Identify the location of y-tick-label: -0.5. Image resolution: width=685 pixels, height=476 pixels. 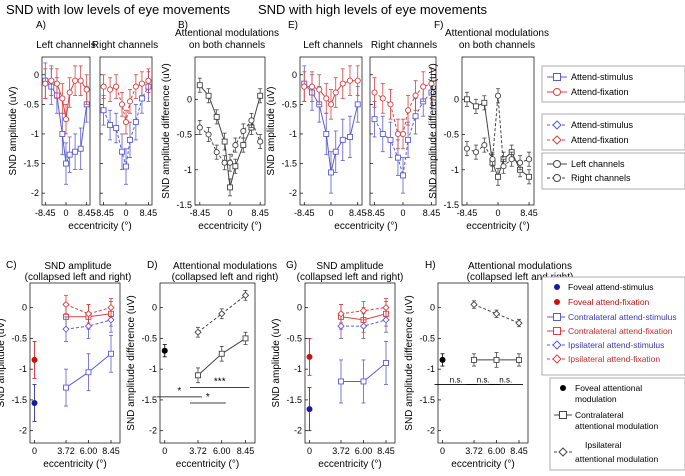
(19, 338).